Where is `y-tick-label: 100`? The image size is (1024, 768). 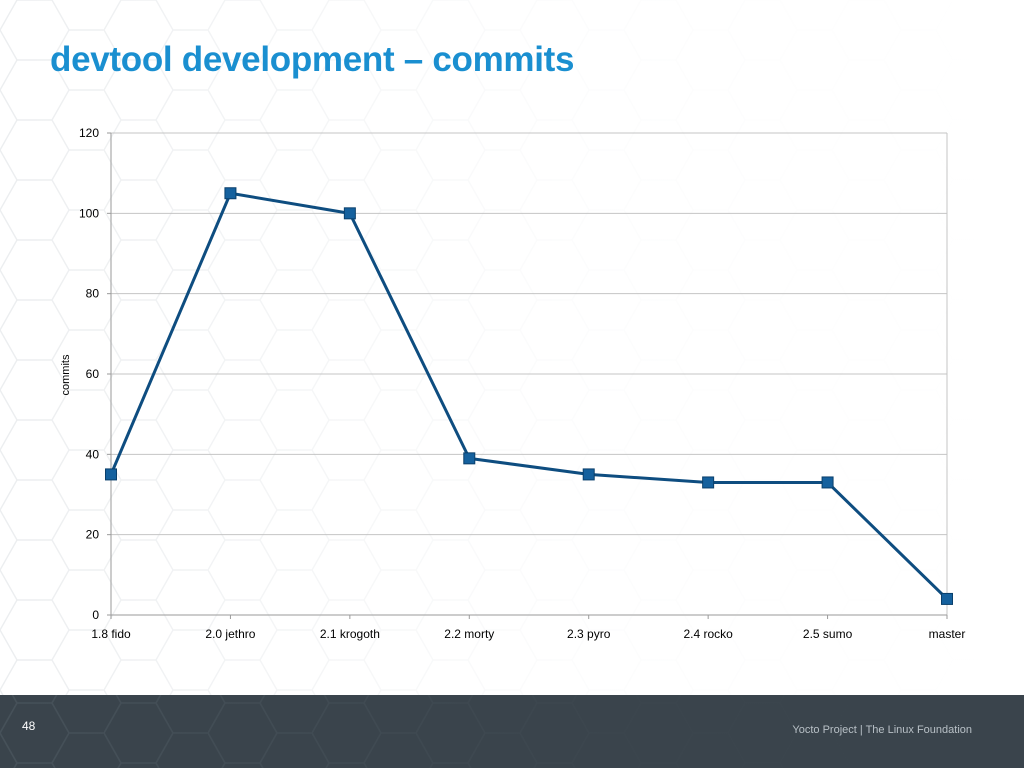
y-tick-label: 100 is located at coordinates (89, 213).